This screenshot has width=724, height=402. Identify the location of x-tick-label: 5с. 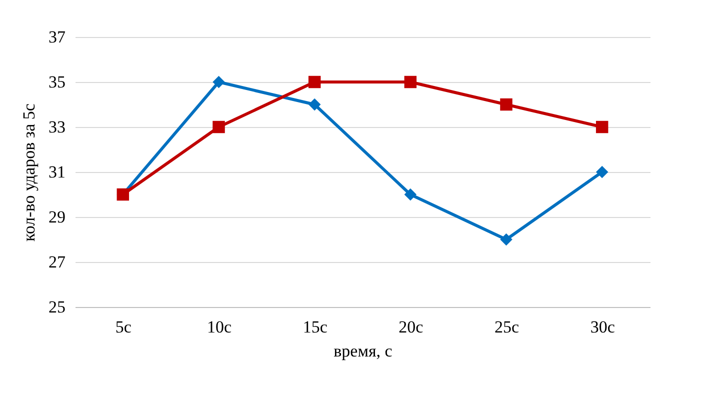
(123, 327).